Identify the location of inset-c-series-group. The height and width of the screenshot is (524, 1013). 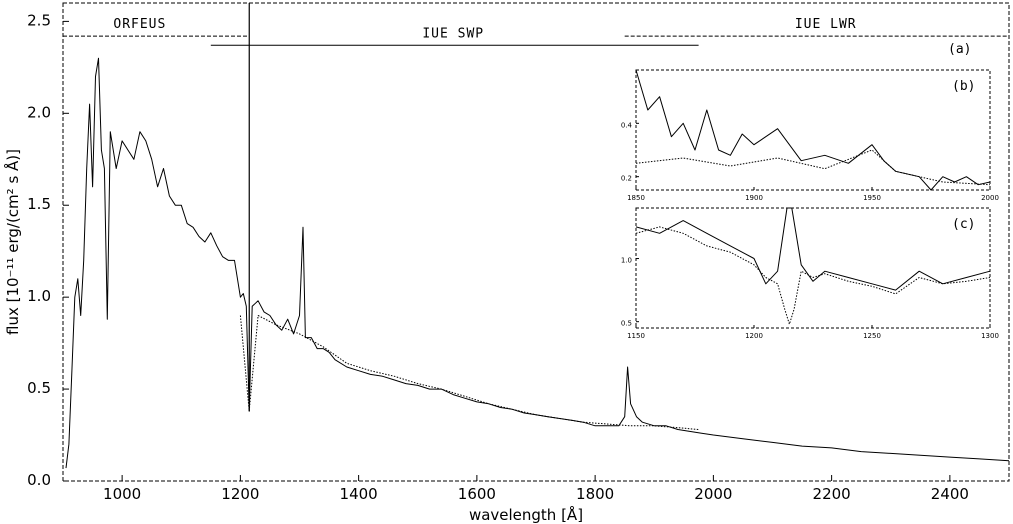
(813, 266).